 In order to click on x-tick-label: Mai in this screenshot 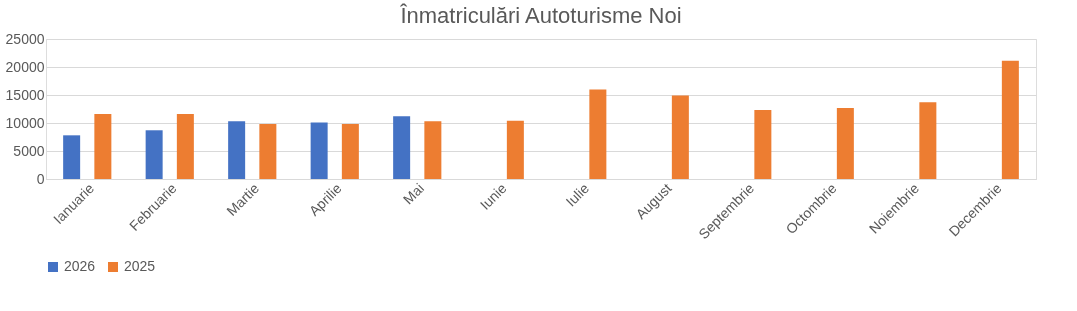, I will do `click(413, 194)`.